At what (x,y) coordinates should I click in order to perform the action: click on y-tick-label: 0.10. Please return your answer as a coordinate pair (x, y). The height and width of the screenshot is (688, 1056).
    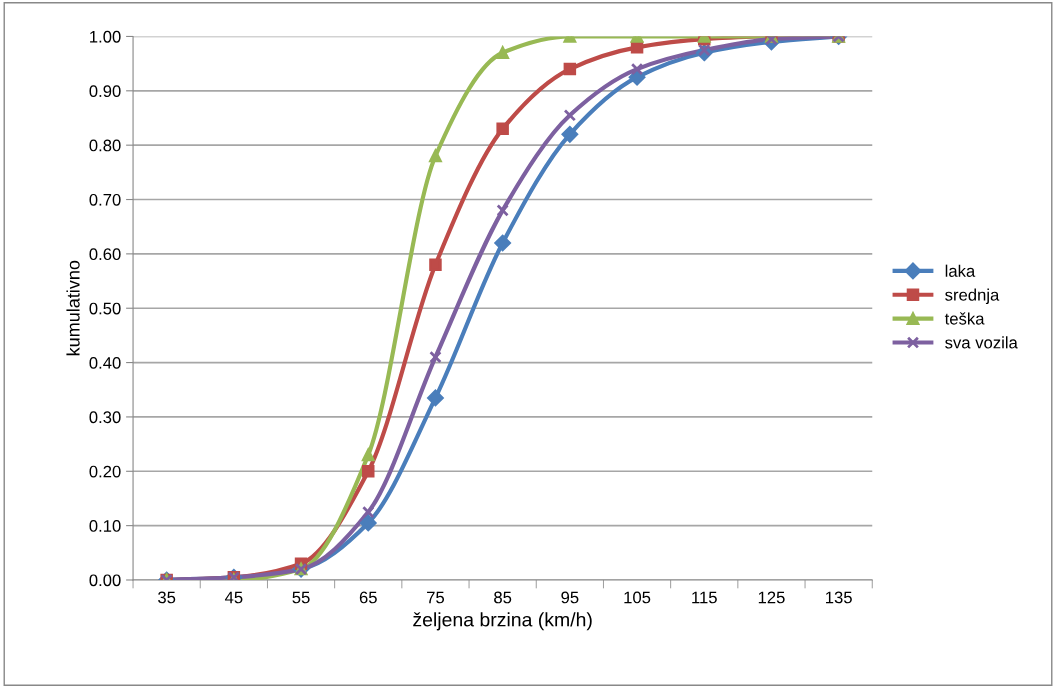
    Looking at the image, I should click on (105, 526).